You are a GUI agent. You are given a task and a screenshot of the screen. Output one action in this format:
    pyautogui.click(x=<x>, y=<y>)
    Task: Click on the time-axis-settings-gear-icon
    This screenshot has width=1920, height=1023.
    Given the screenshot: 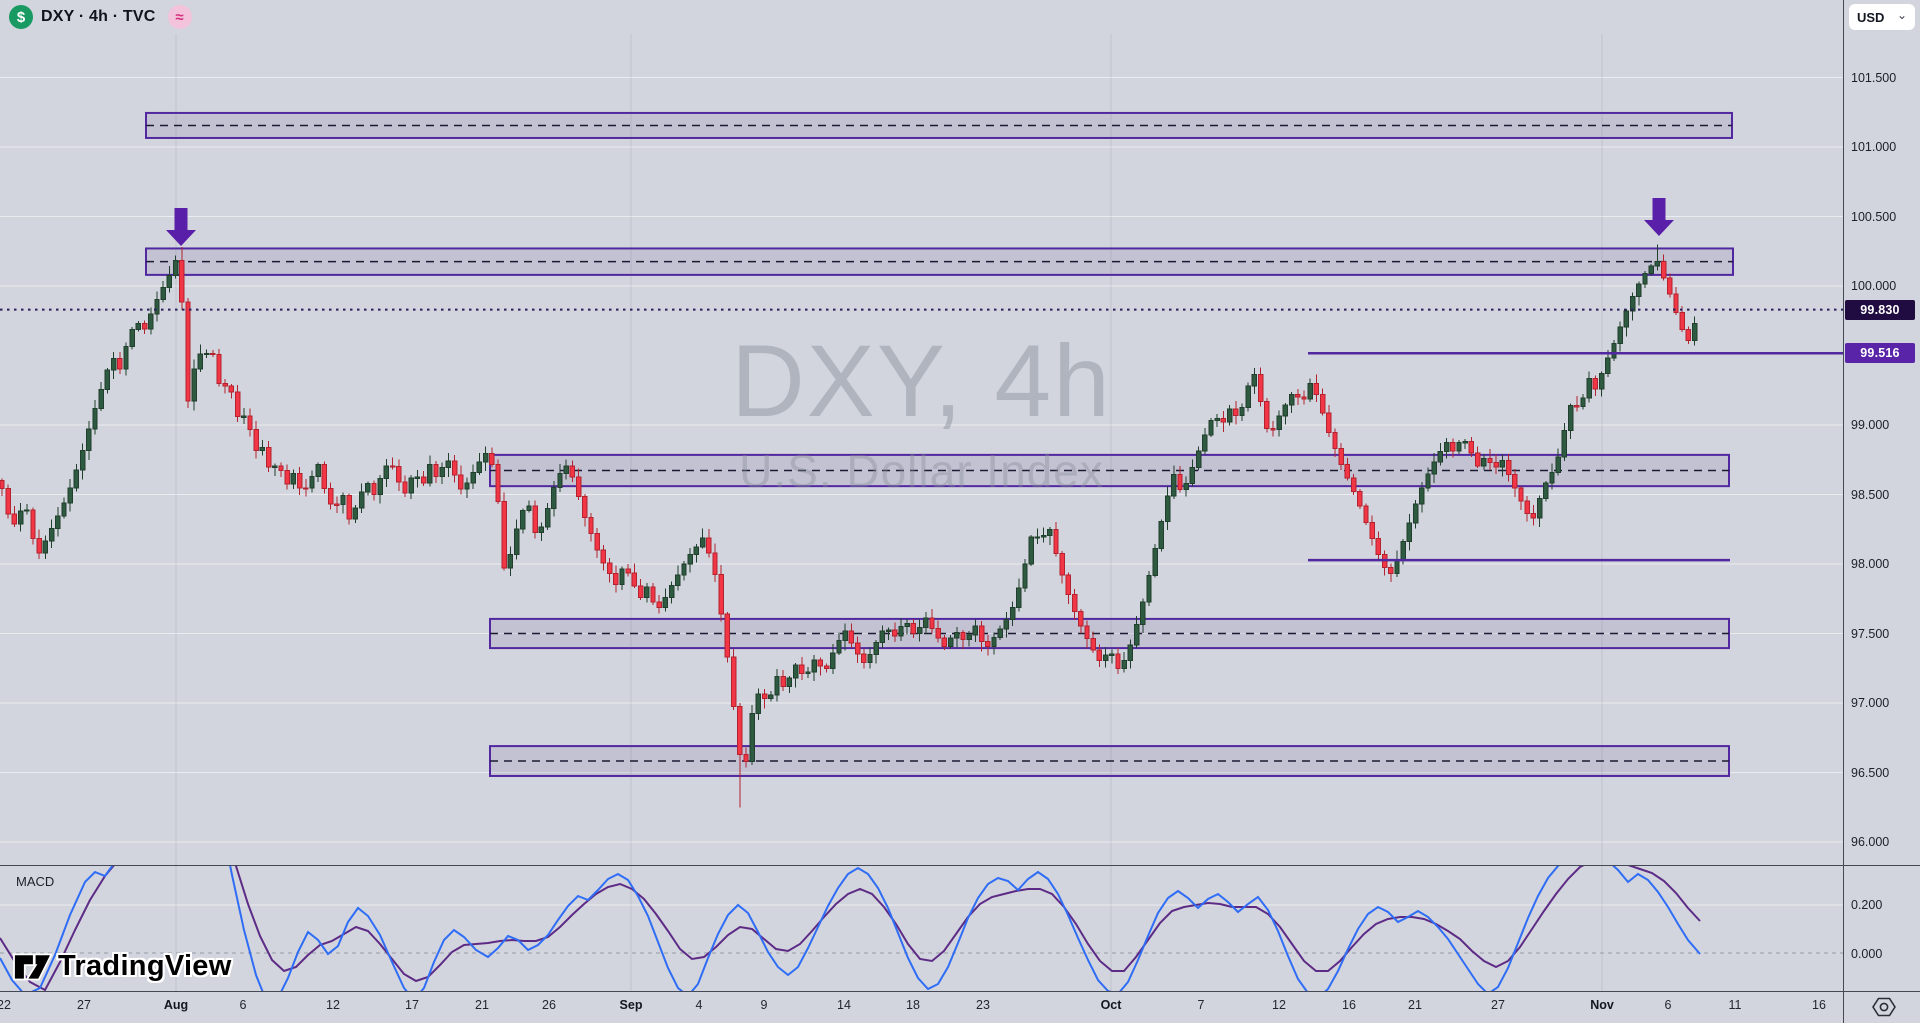 What is the action you would take?
    pyautogui.click(x=1884, y=1007)
    